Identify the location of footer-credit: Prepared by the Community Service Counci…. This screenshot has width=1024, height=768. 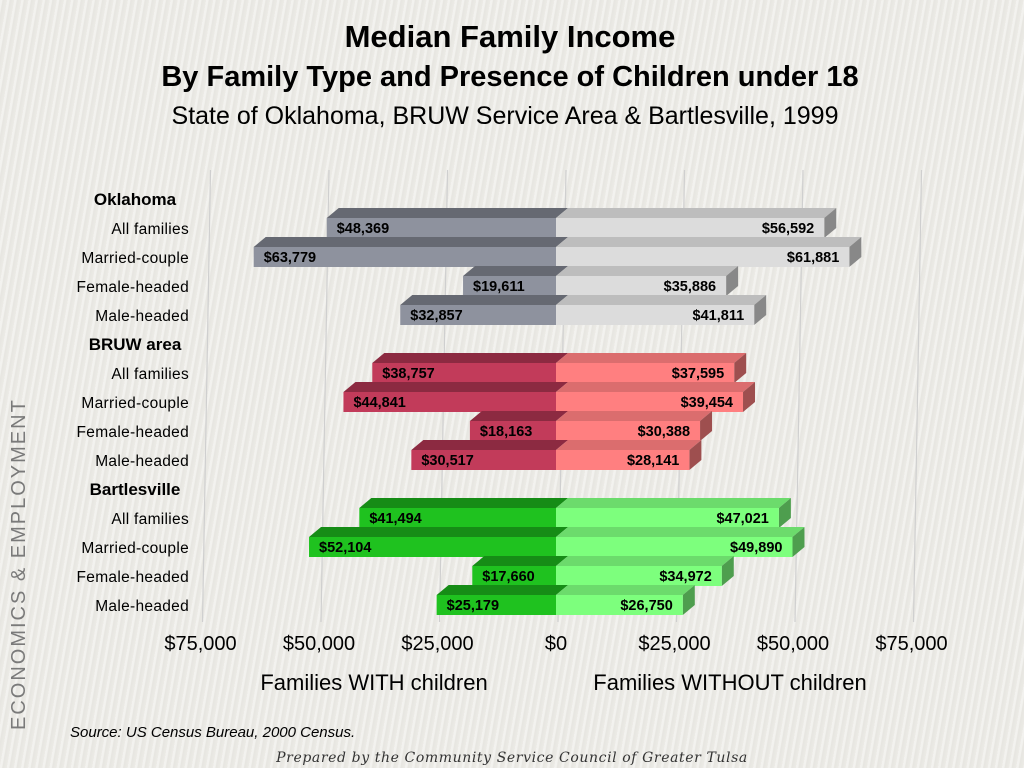
(511, 758).